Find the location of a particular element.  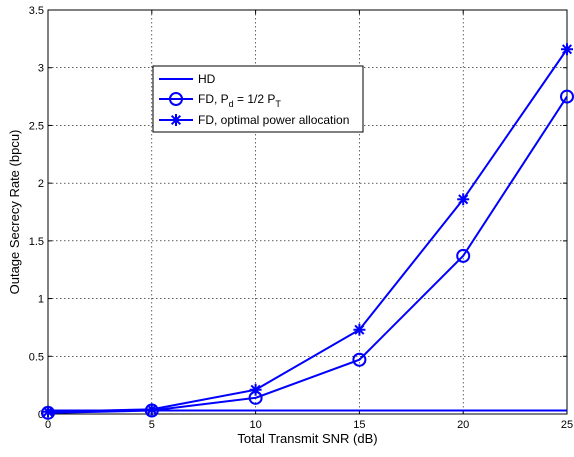

legend-label: HD is located at coordinates (207, 79).